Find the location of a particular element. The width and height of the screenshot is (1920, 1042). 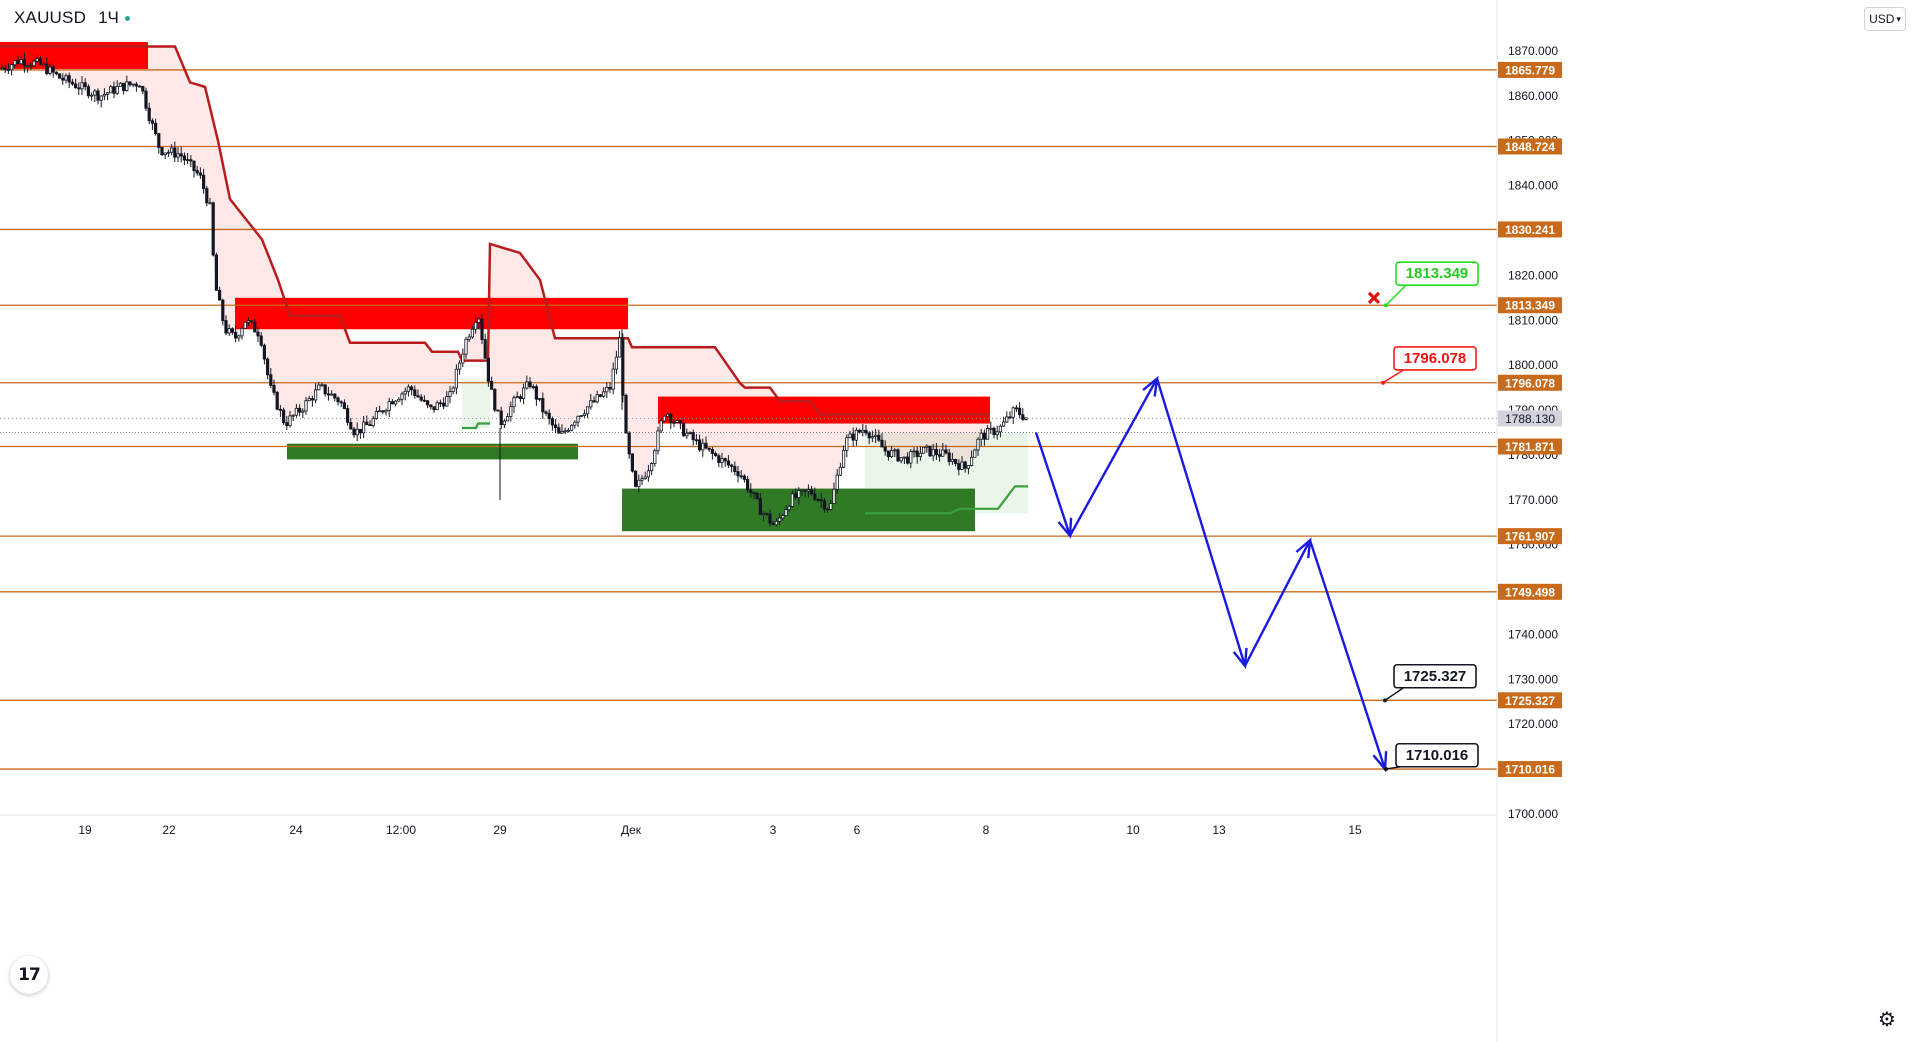

callout-2: 1796.078 is located at coordinates (1429, 365).